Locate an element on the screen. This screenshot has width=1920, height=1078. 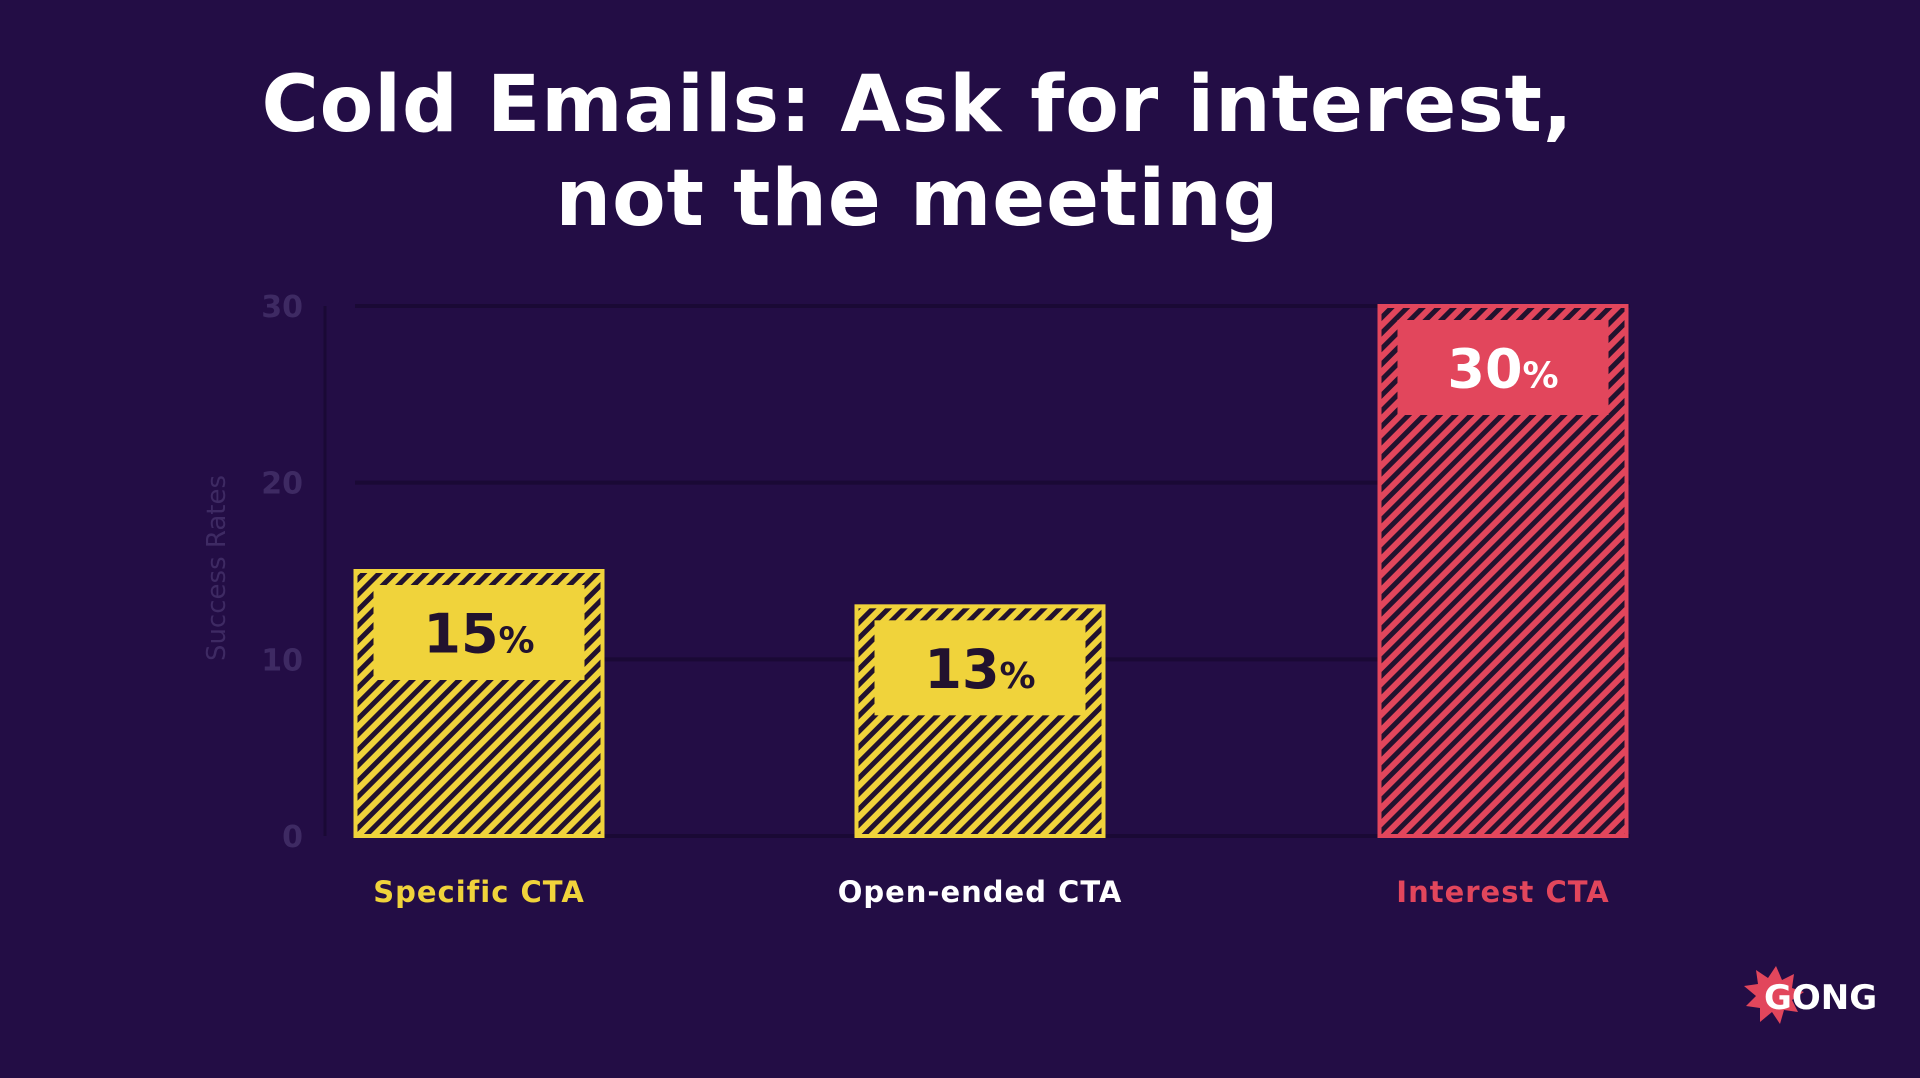
starburst-icon is located at coordinates (1774, 995).